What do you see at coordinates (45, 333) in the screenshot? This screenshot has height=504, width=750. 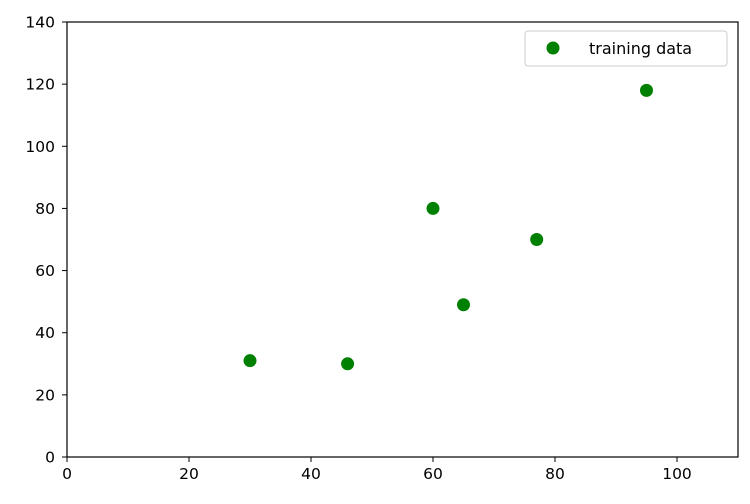 I see `y-tick-label: 40` at bounding box center [45, 333].